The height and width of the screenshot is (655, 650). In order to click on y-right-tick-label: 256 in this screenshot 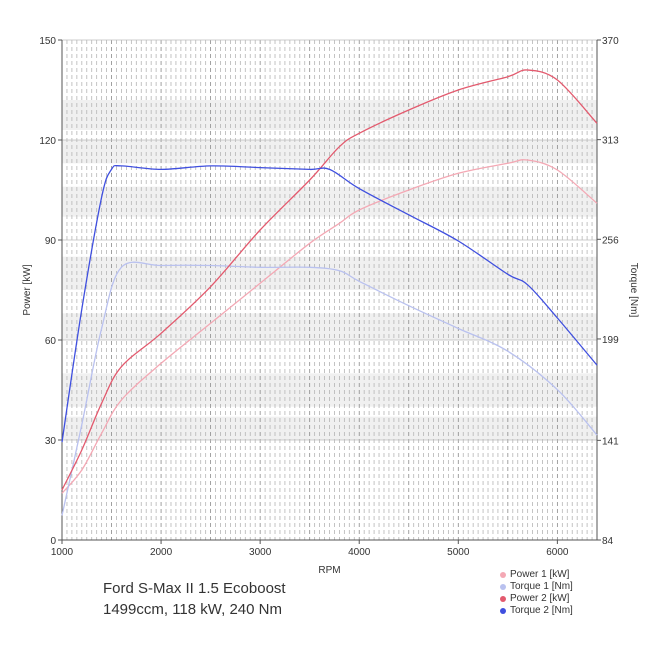, I will do `click(610, 240)`.